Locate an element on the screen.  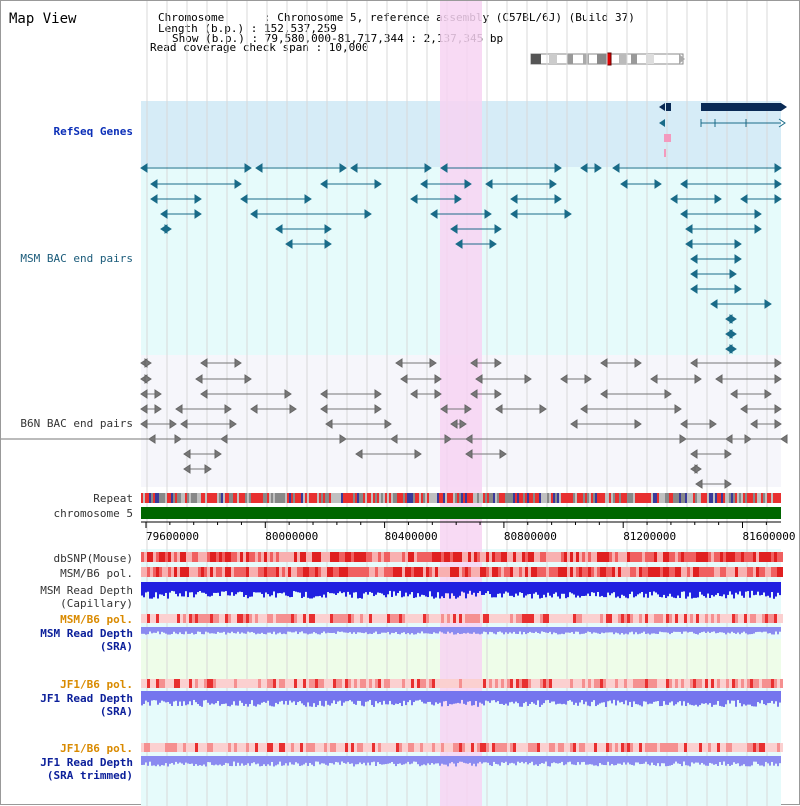
coverage-span-info: Read coverage check span : 10,000 is located at coordinates (259, 47).